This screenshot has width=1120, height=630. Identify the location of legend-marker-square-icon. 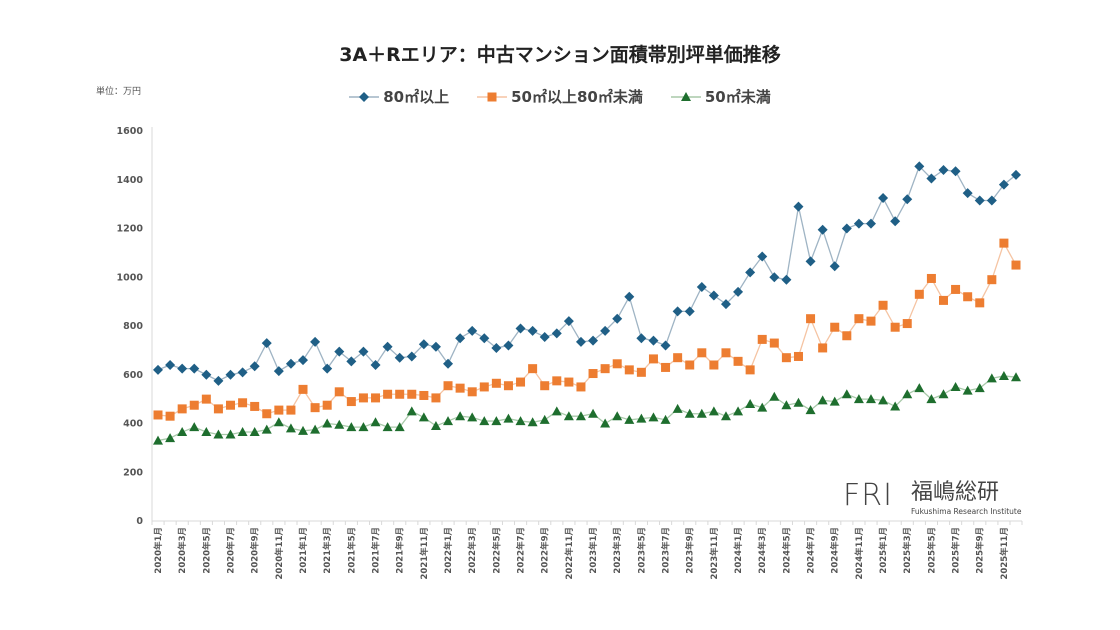
(492, 96).